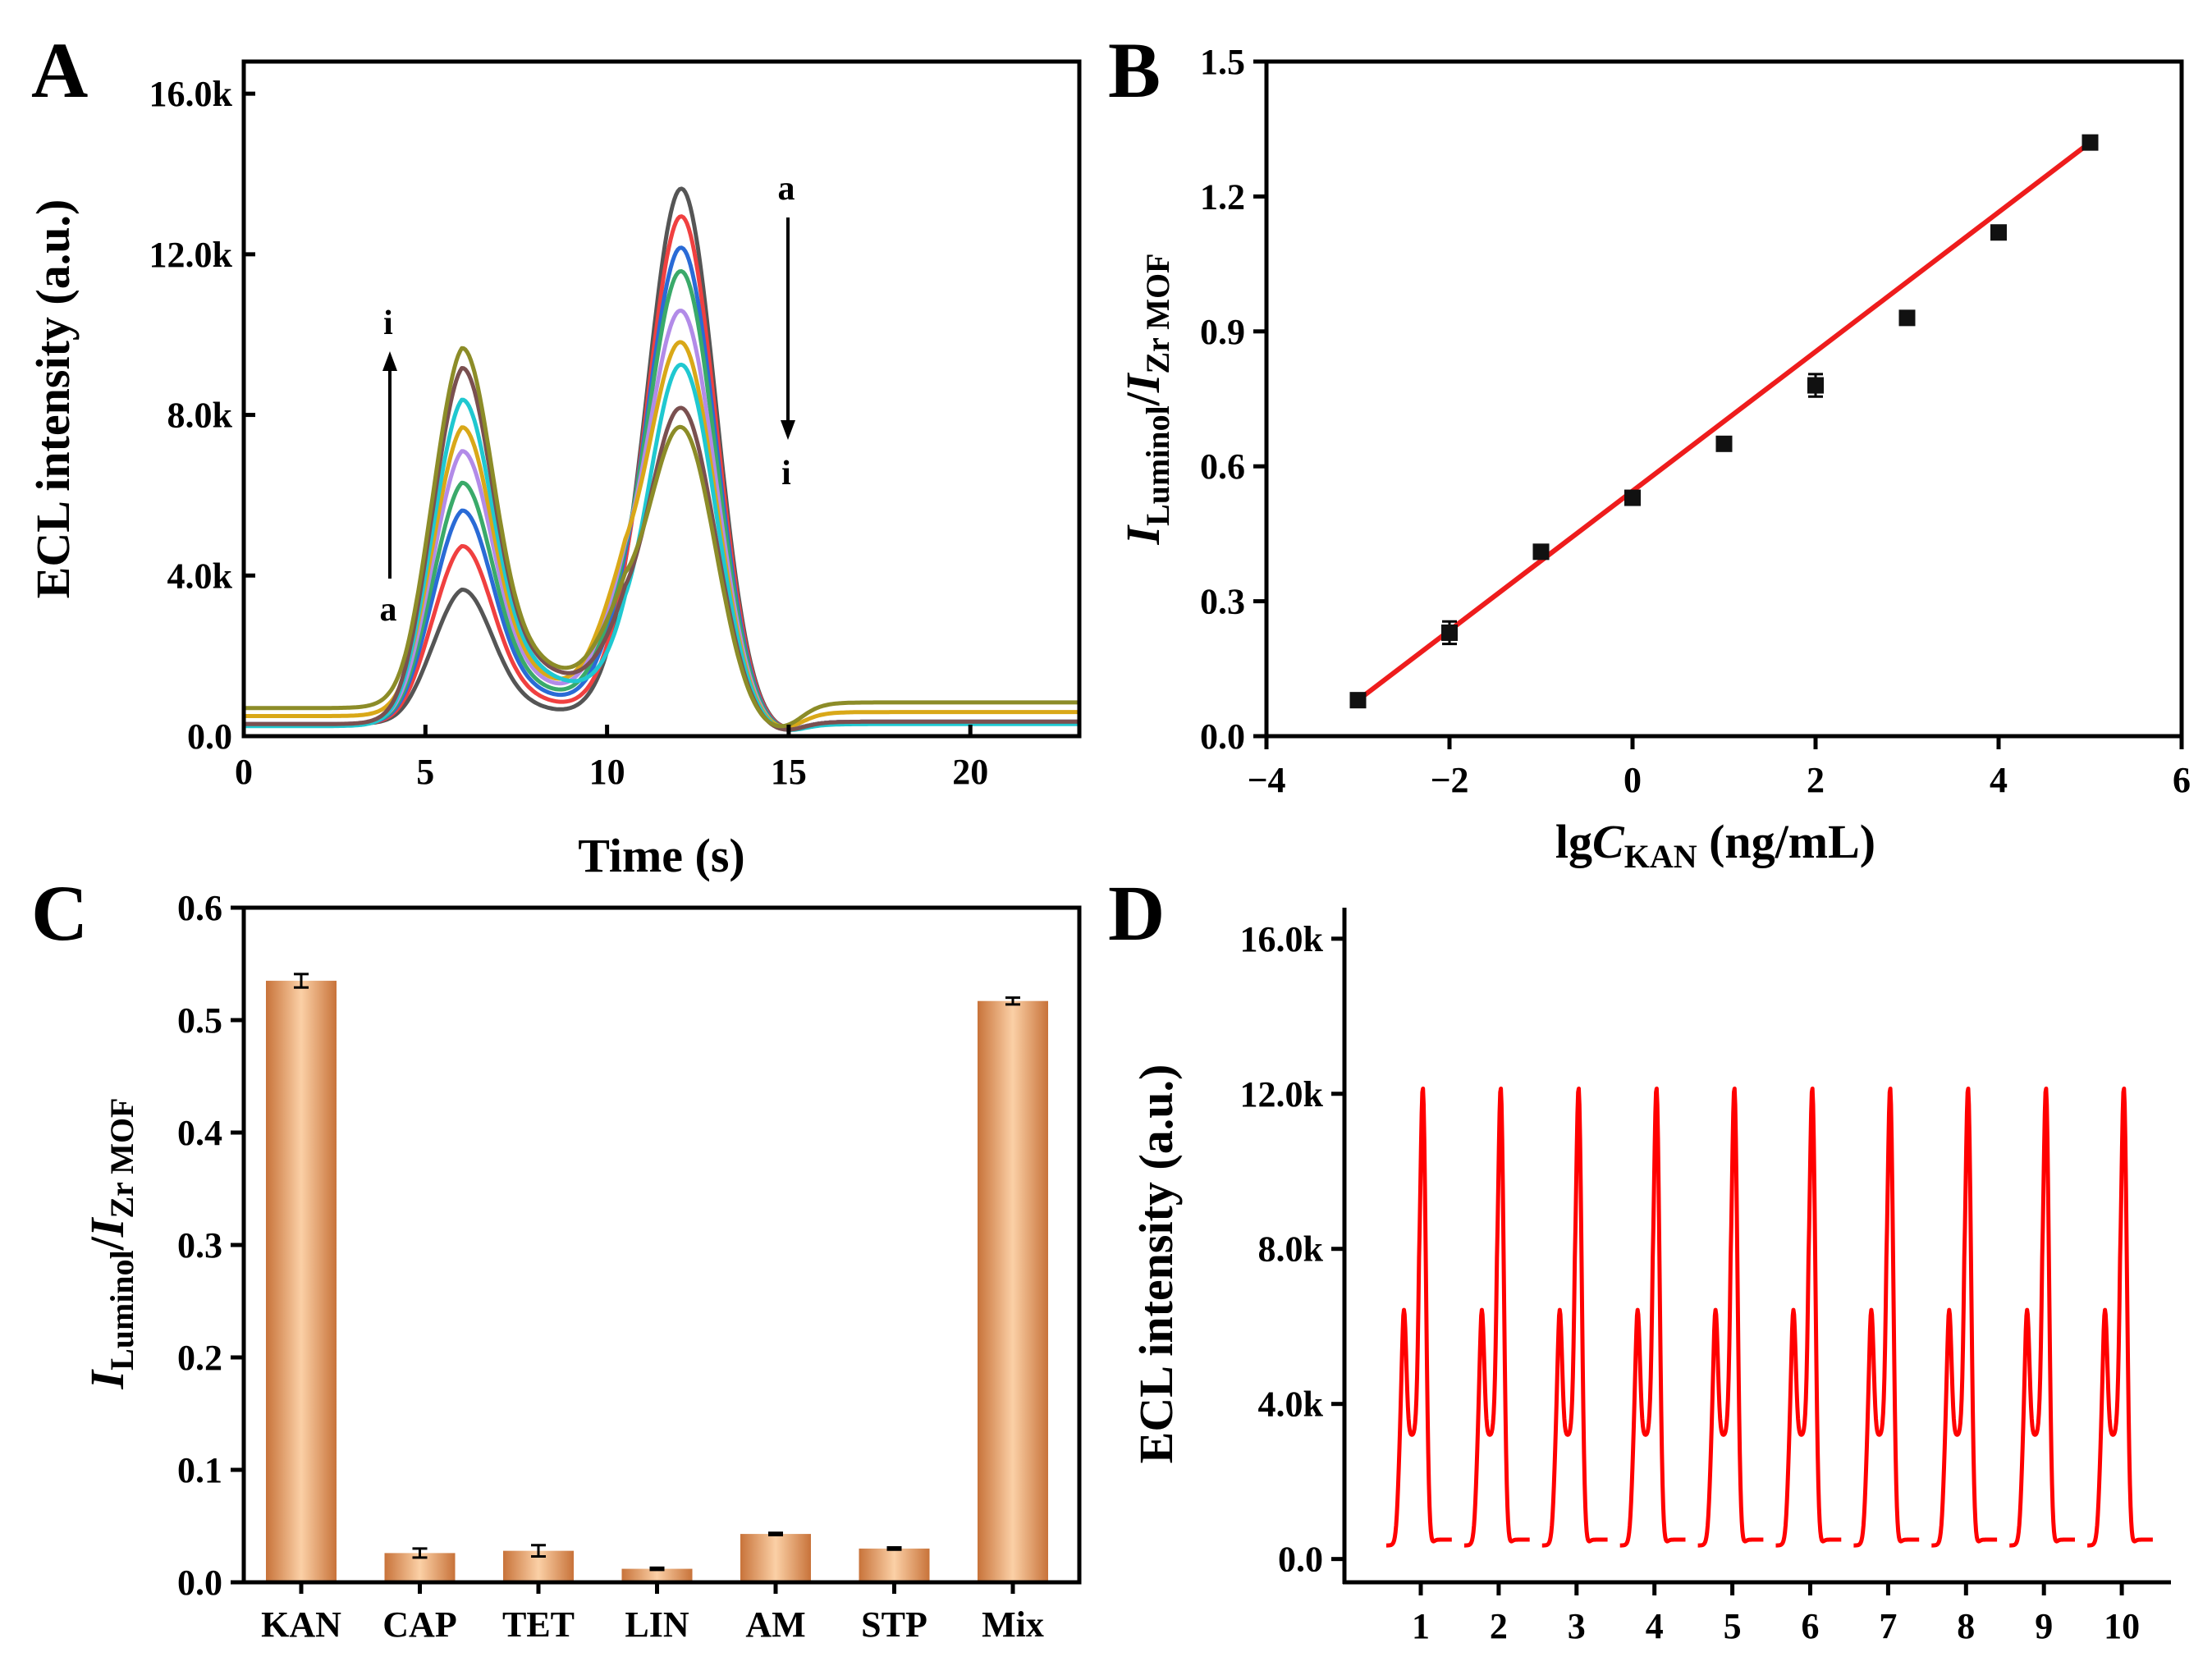  What do you see at coordinates (425, 772) in the screenshot?
I see `x-tick-label: 5` at bounding box center [425, 772].